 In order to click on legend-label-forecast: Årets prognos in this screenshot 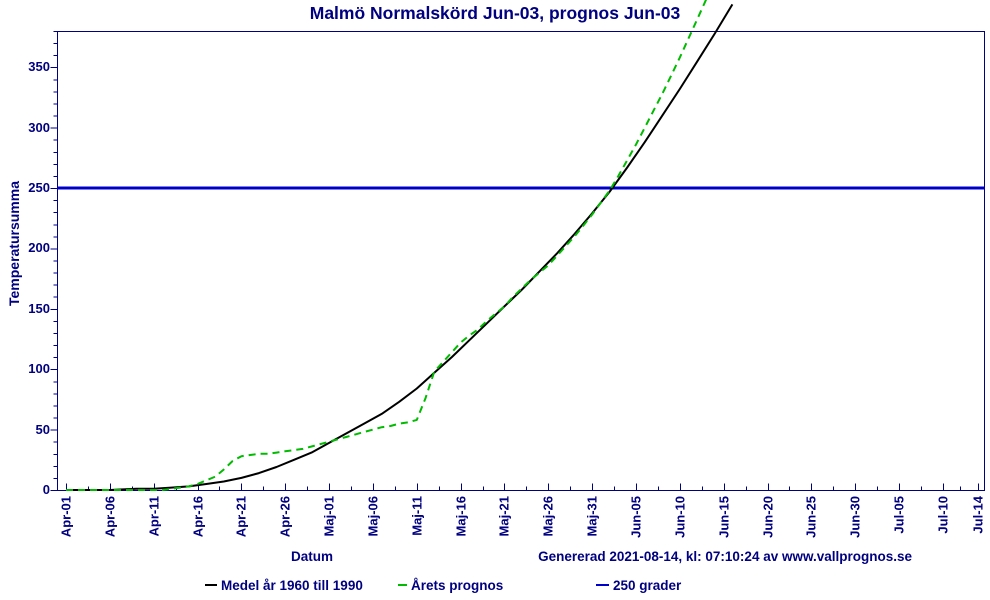, I will do `click(457, 585)`.